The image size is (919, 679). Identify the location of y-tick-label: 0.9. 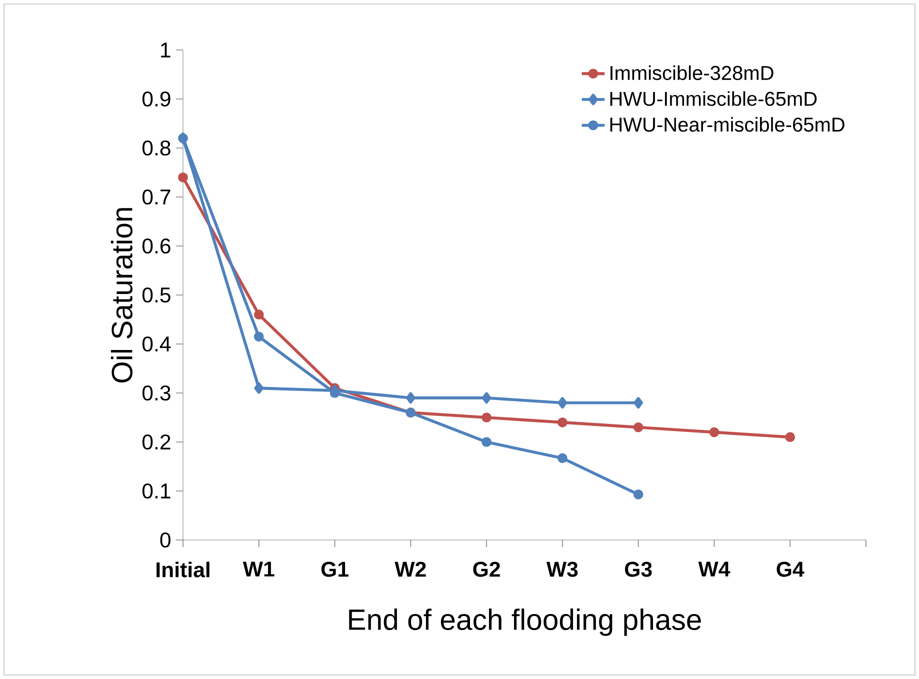
(156, 99).